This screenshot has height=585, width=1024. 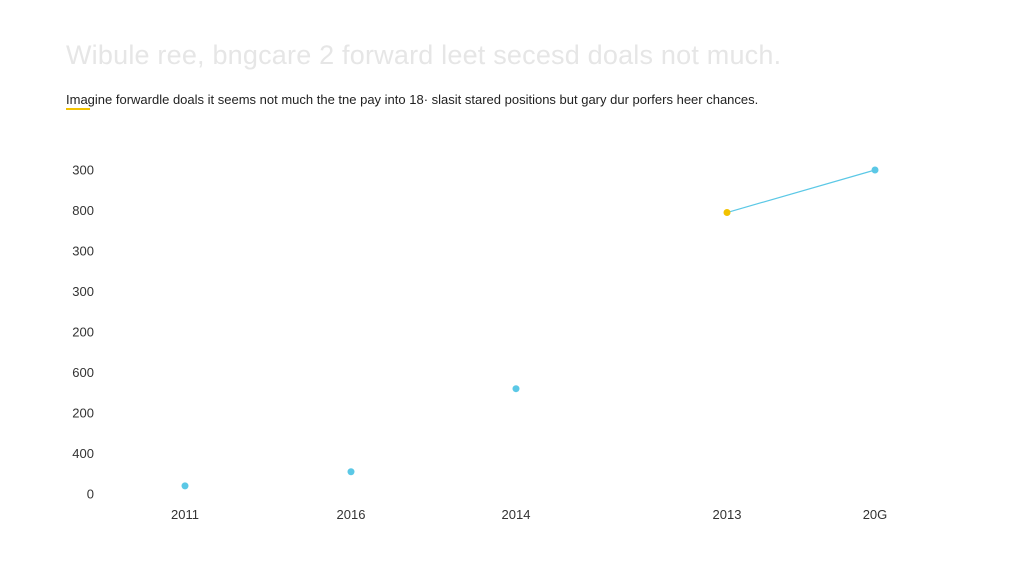 What do you see at coordinates (516, 514) in the screenshot?
I see `x-tick-label: 2014` at bounding box center [516, 514].